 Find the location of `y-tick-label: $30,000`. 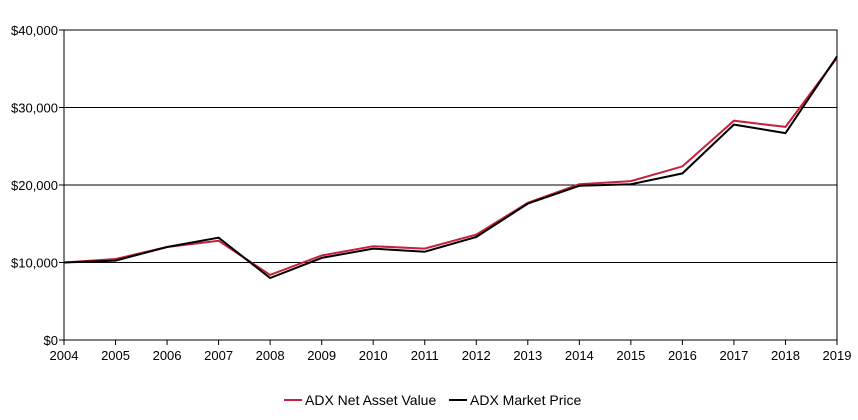

y-tick-label: $30,000 is located at coordinates (34, 108).